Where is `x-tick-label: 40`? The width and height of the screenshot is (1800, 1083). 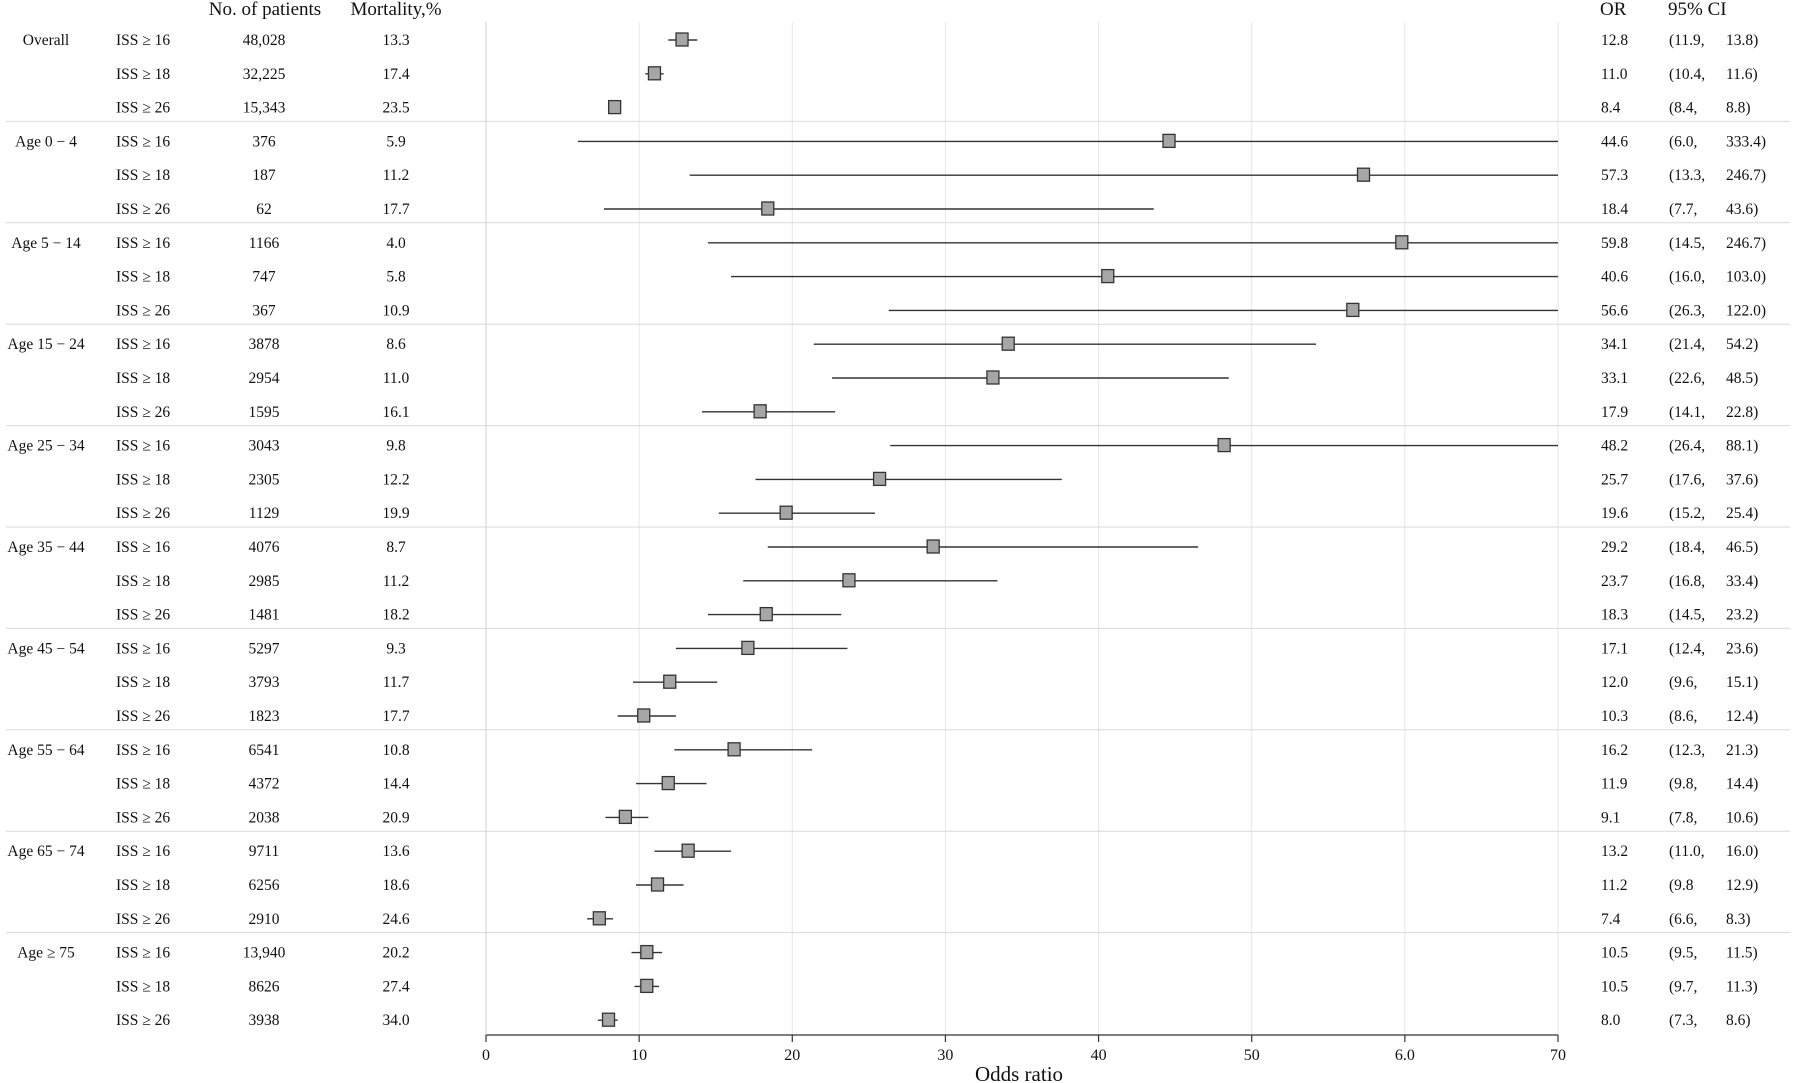 x-tick-label: 40 is located at coordinates (1099, 1055).